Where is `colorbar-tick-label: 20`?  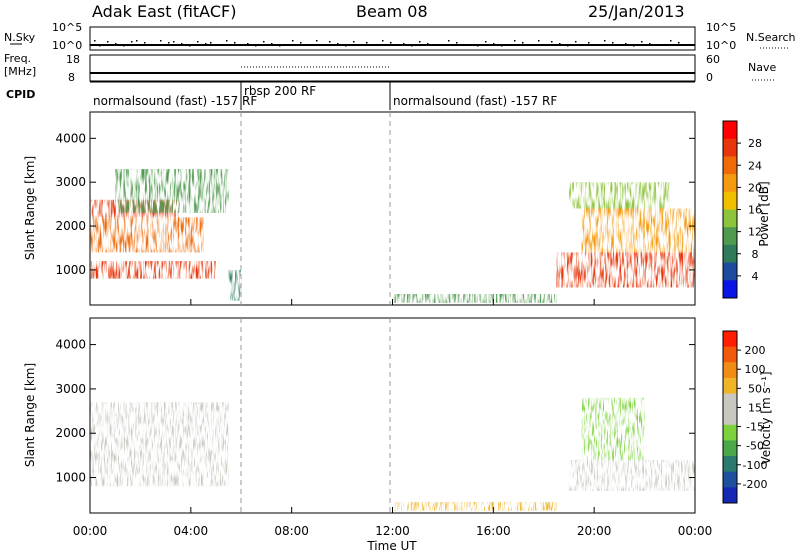 colorbar-tick-label: 20 is located at coordinates (755, 187).